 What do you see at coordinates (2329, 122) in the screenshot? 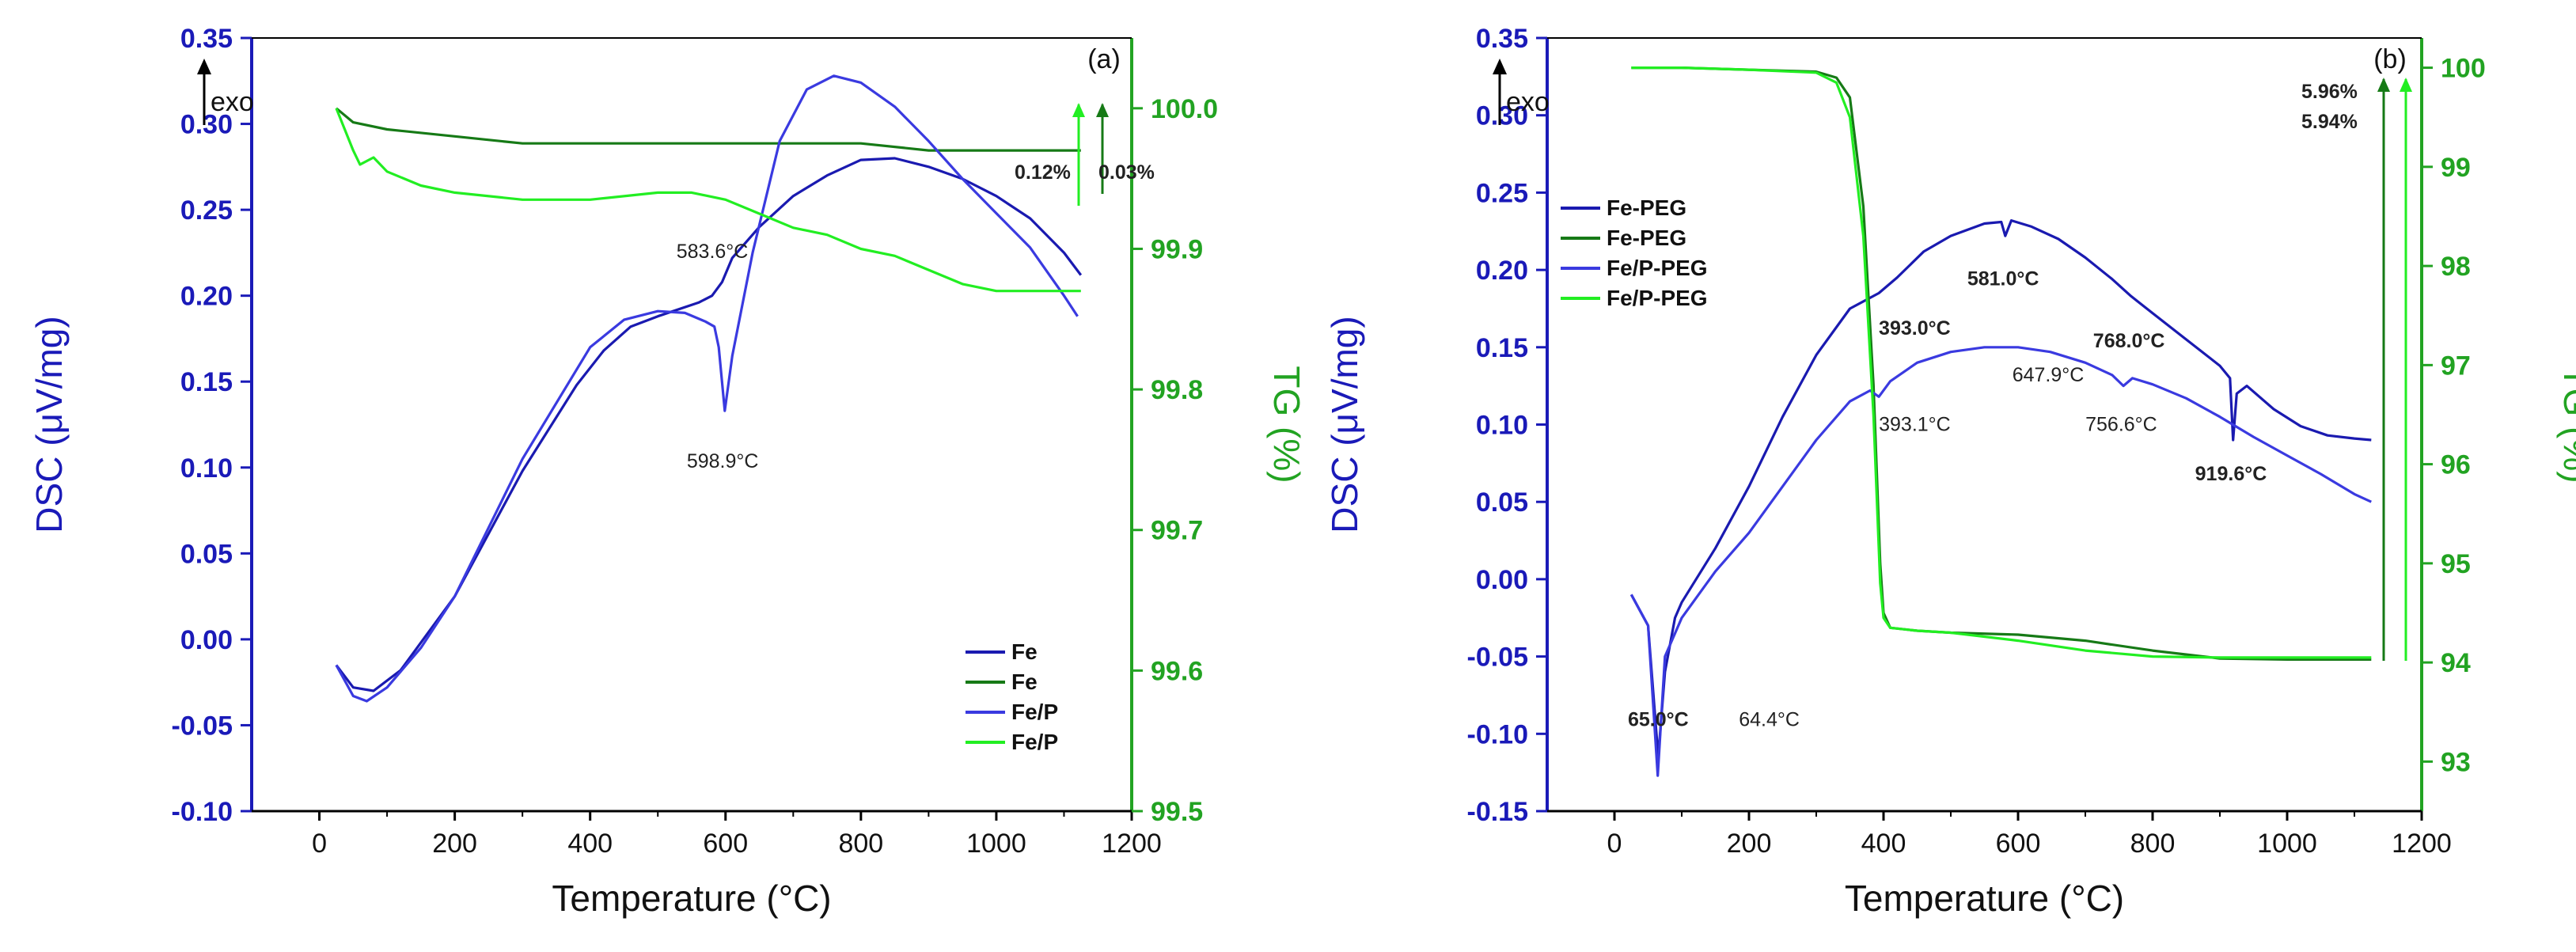
I see `mass-loss-label: 5.94%` at bounding box center [2329, 122].